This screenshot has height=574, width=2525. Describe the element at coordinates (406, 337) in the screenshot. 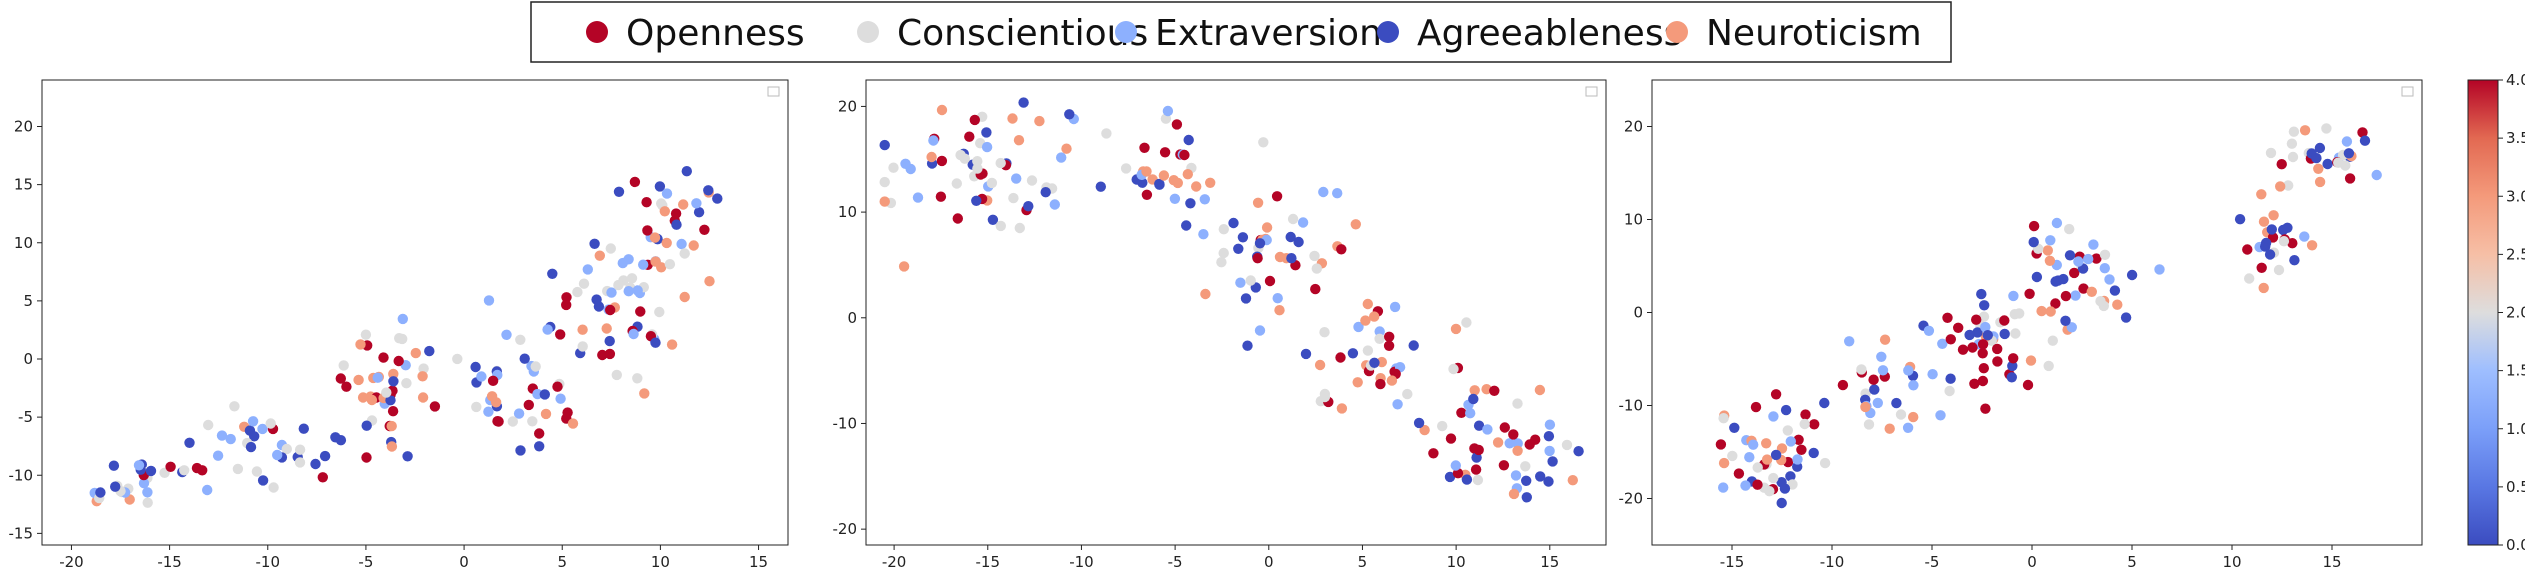

I see `scatter-points` at that location.